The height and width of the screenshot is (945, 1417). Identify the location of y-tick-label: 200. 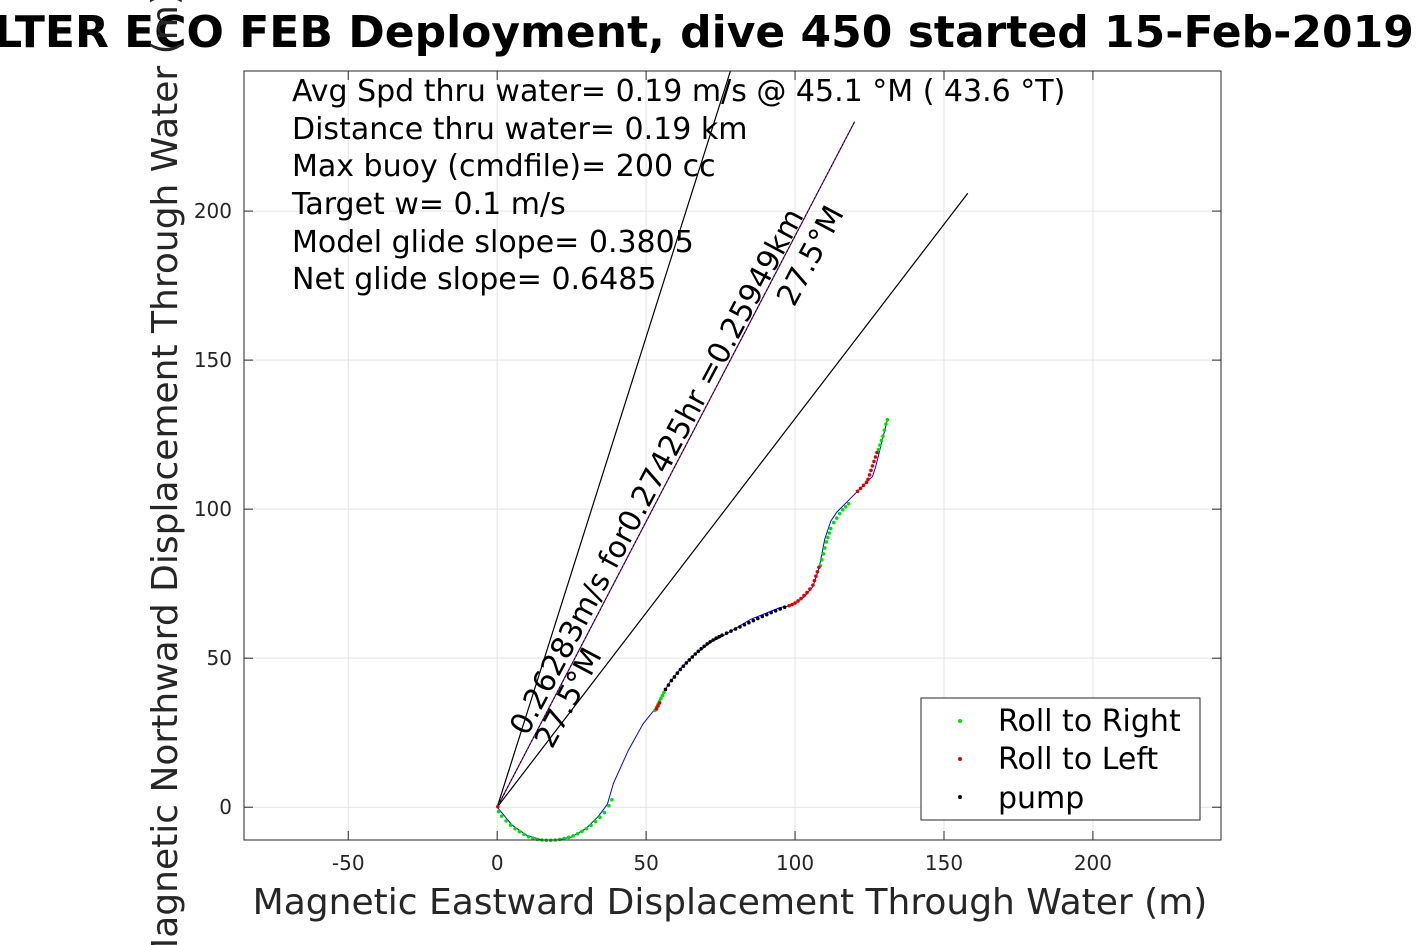
(213, 211).